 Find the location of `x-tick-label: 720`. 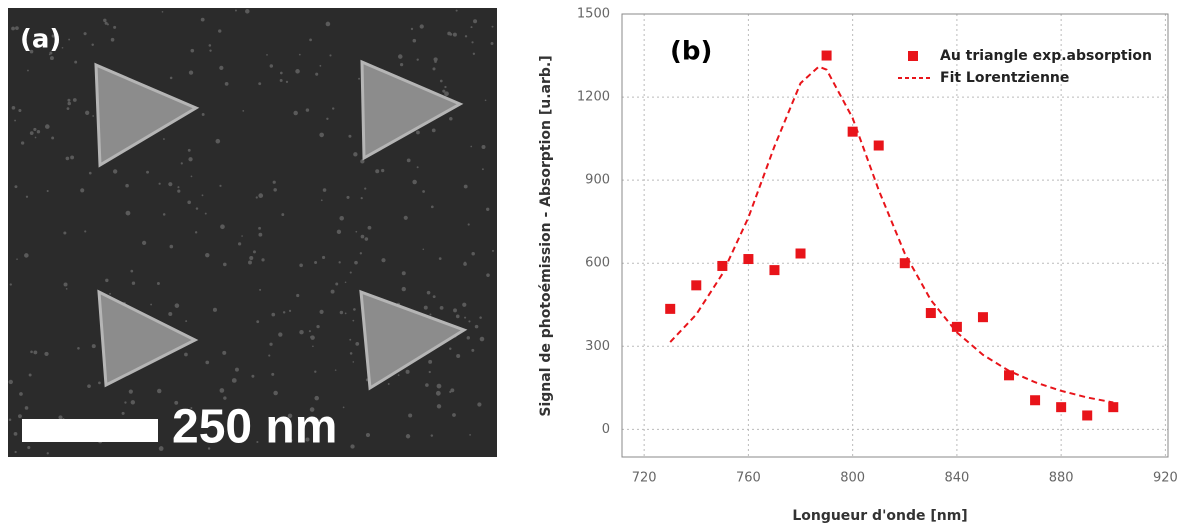

x-tick-label: 720 is located at coordinates (644, 478).